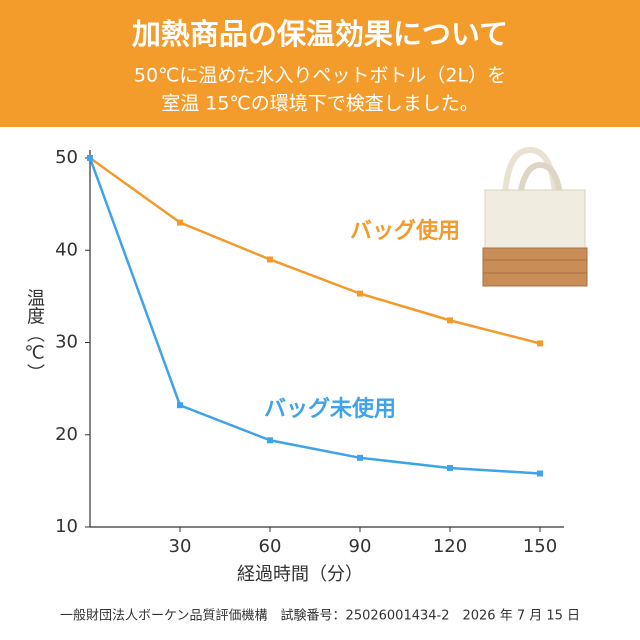  I want to click on y-axis-label: 温度（℃）, so click(34, 334).